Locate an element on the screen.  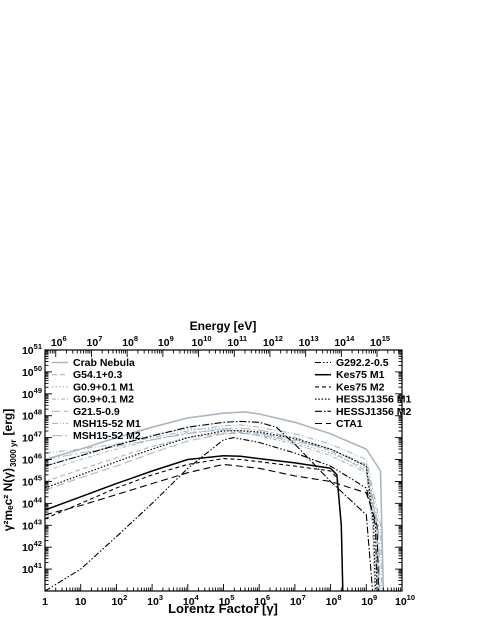
legend-label-6: MSH15-52 M2 is located at coordinates (107, 436).